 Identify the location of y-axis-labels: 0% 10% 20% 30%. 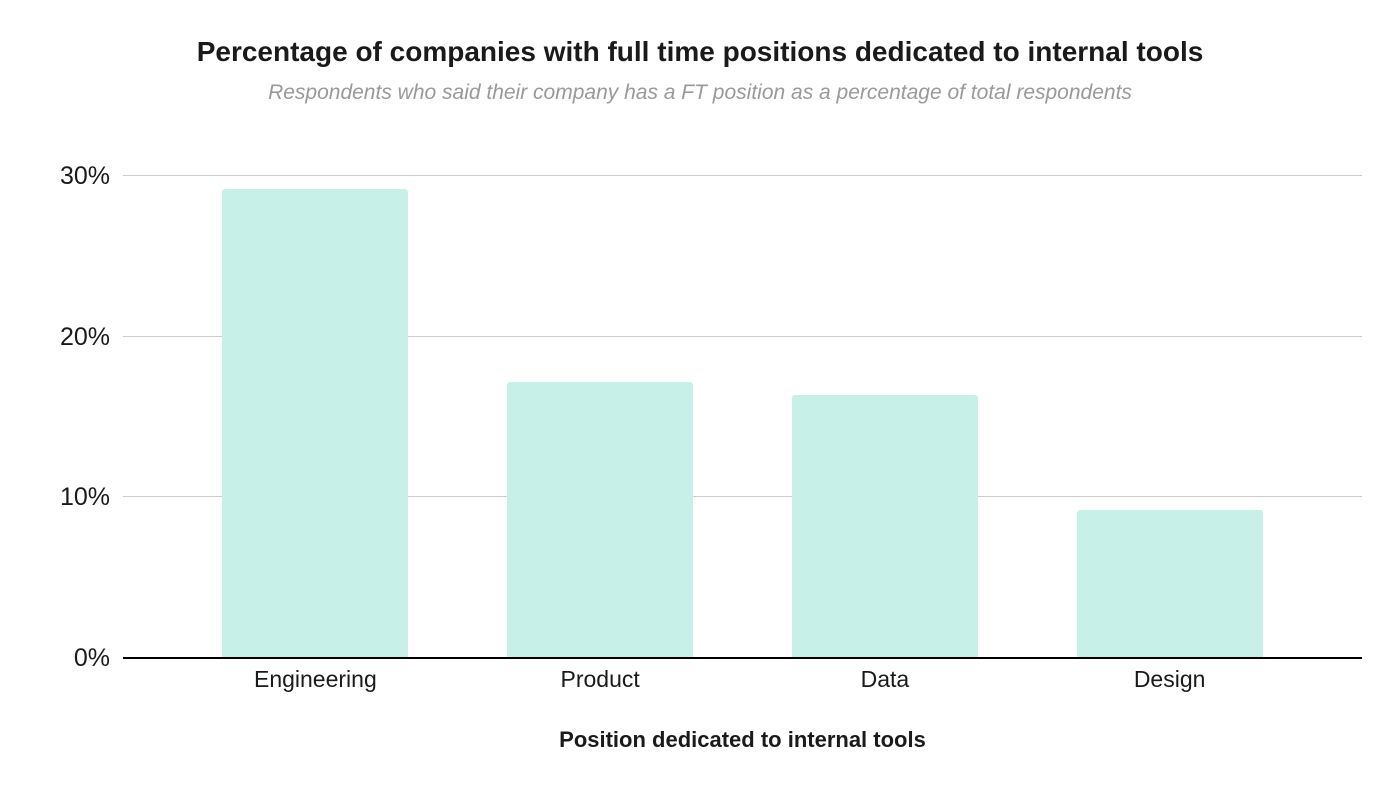
(55, 396).